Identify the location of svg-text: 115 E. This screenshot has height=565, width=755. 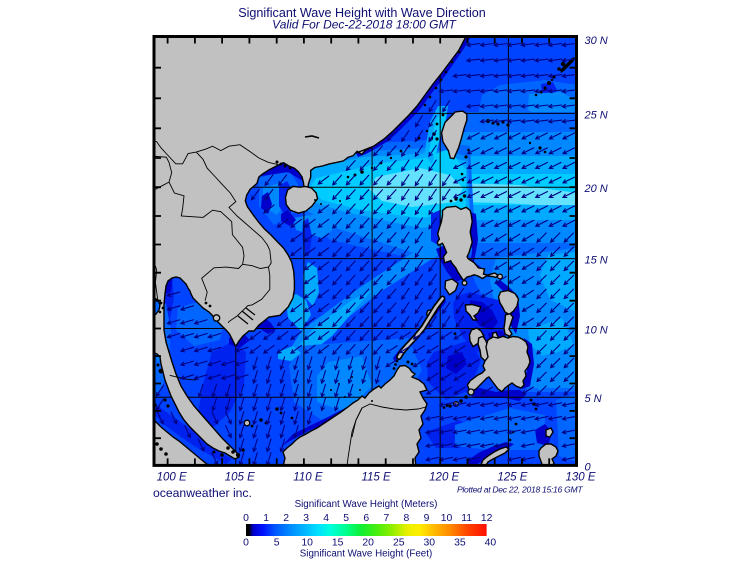
(376, 478).